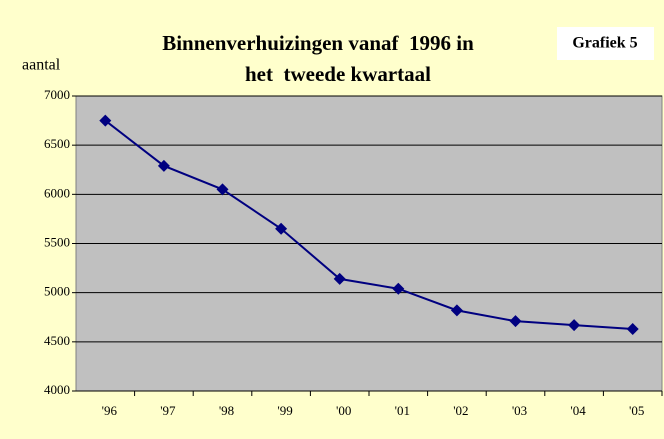 Image resolution: width=664 pixels, height=439 pixels. What do you see at coordinates (402, 410) in the screenshot?
I see `x-tick-label: '01` at bounding box center [402, 410].